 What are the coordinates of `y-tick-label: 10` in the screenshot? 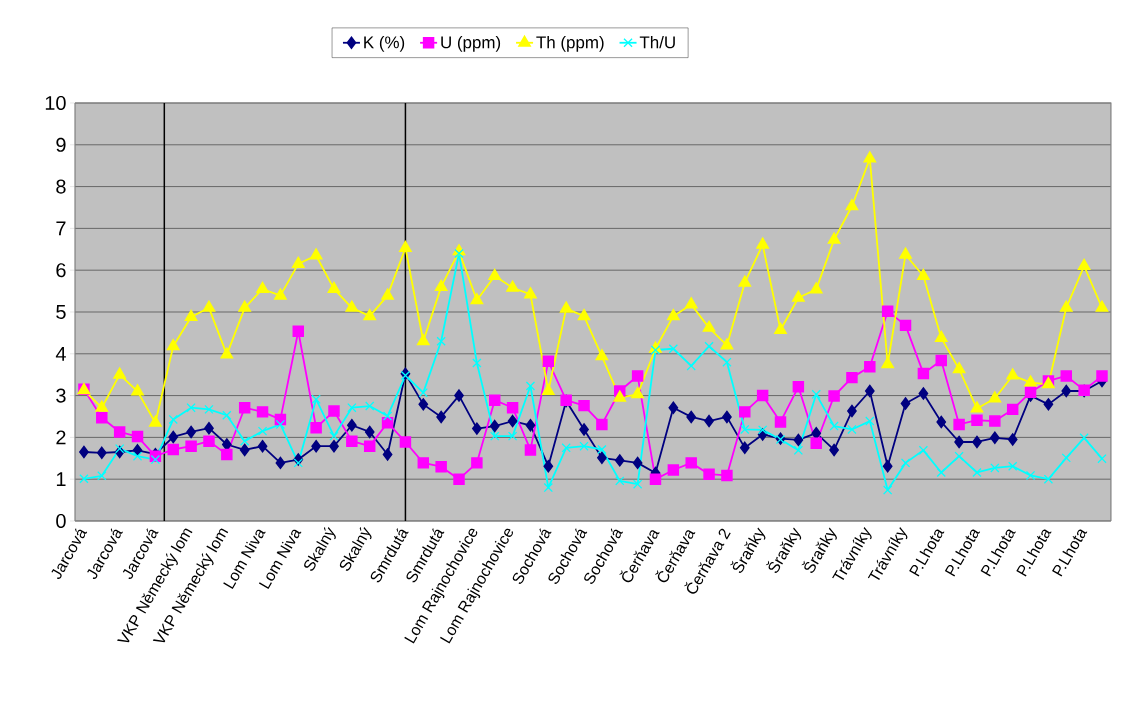 It's located at (55, 103).